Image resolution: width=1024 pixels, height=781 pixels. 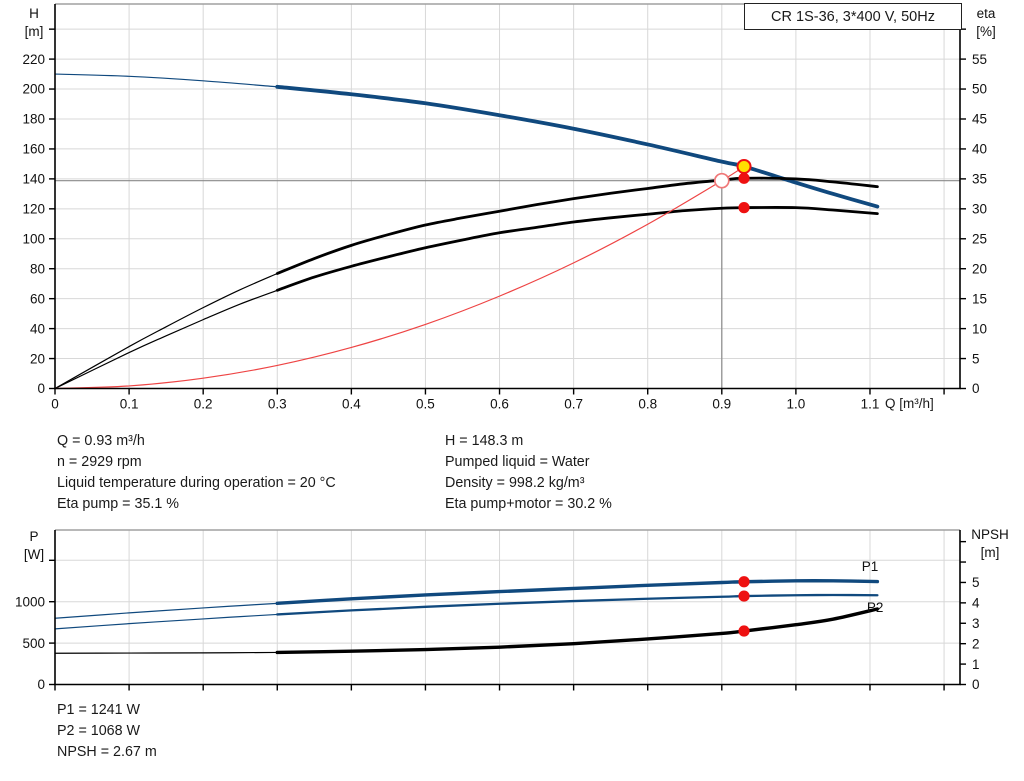 I want to click on pump-curve-H, so click(x=467, y=141).